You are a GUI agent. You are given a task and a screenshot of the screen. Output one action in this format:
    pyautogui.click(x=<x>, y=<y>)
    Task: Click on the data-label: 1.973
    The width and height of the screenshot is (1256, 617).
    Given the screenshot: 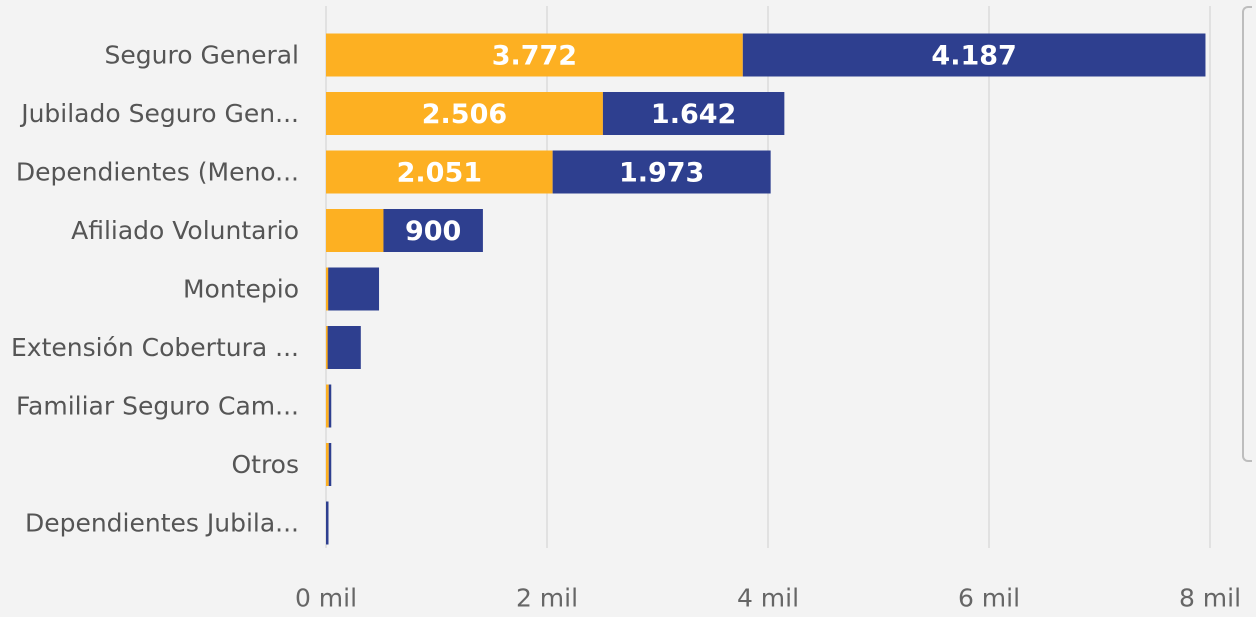 What is the action you would take?
    pyautogui.click(x=661, y=173)
    